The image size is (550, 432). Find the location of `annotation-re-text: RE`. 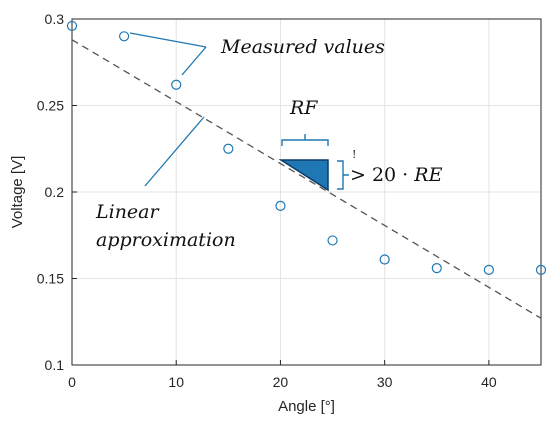

annotation-re-text: RE is located at coordinates (427, 175).